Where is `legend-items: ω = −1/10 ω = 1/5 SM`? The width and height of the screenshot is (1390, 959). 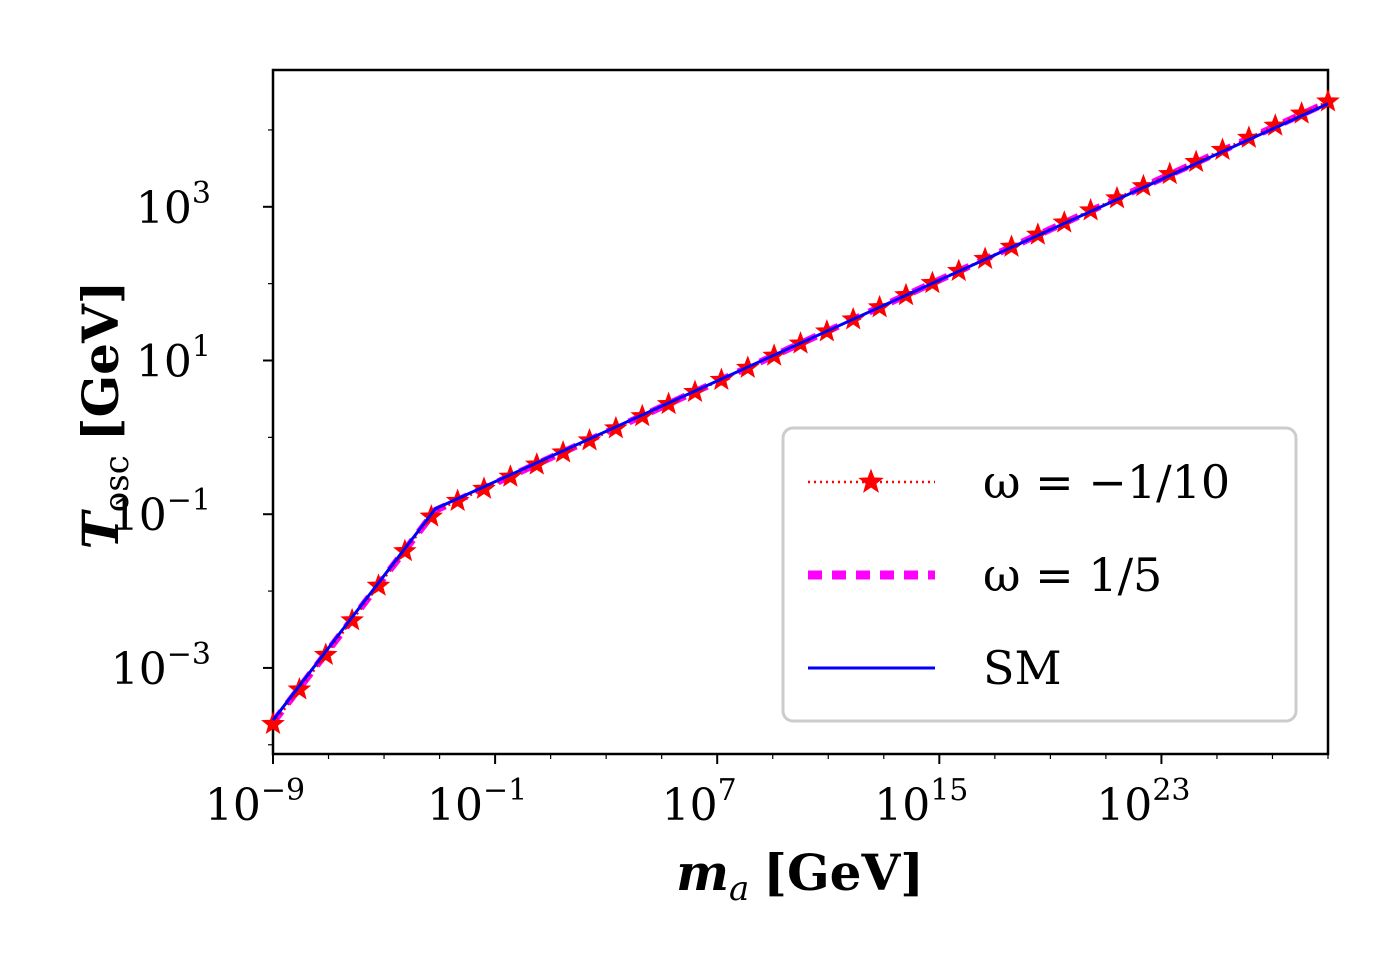 legend-items: ω = −1/10 ω = 1/5 SM is located at coordinates (1019, 575).